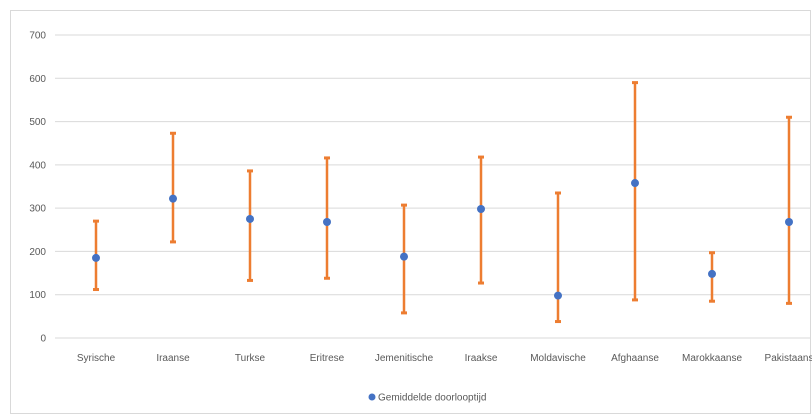 Image resolution: width=812 pixels, height=415 pixels. I want to click on x-tick-label: Turkse, so click(250, 358).